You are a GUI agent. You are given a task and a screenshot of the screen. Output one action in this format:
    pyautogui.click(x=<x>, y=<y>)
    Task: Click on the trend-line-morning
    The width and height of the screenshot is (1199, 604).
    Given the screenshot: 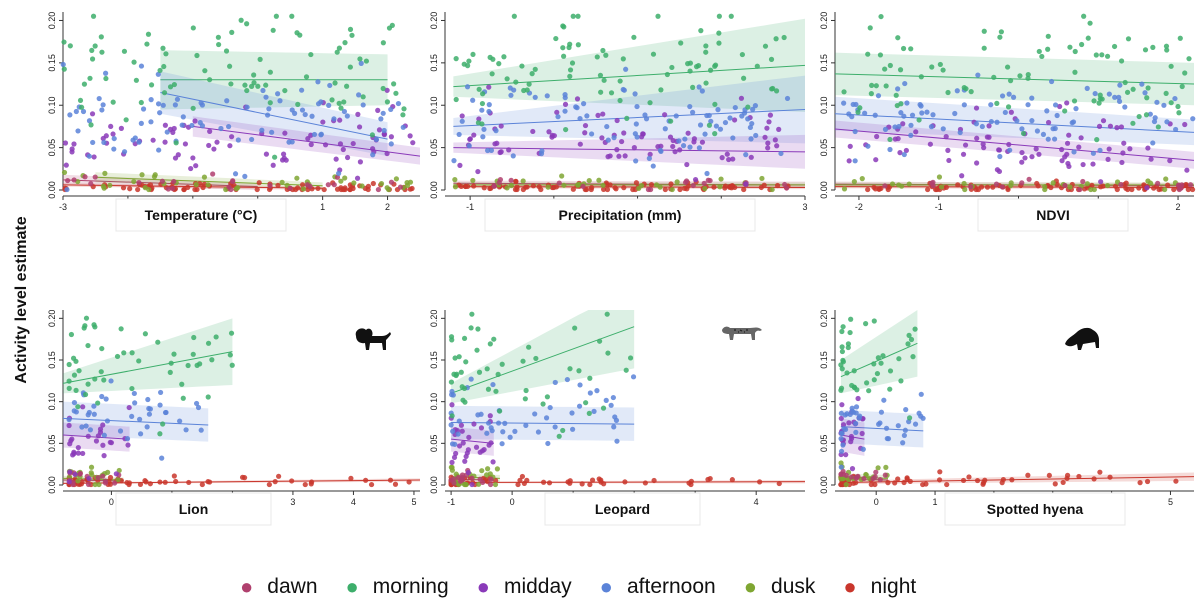 What is the action you would take?
    pyautogui.click(x=629, y=76)
    